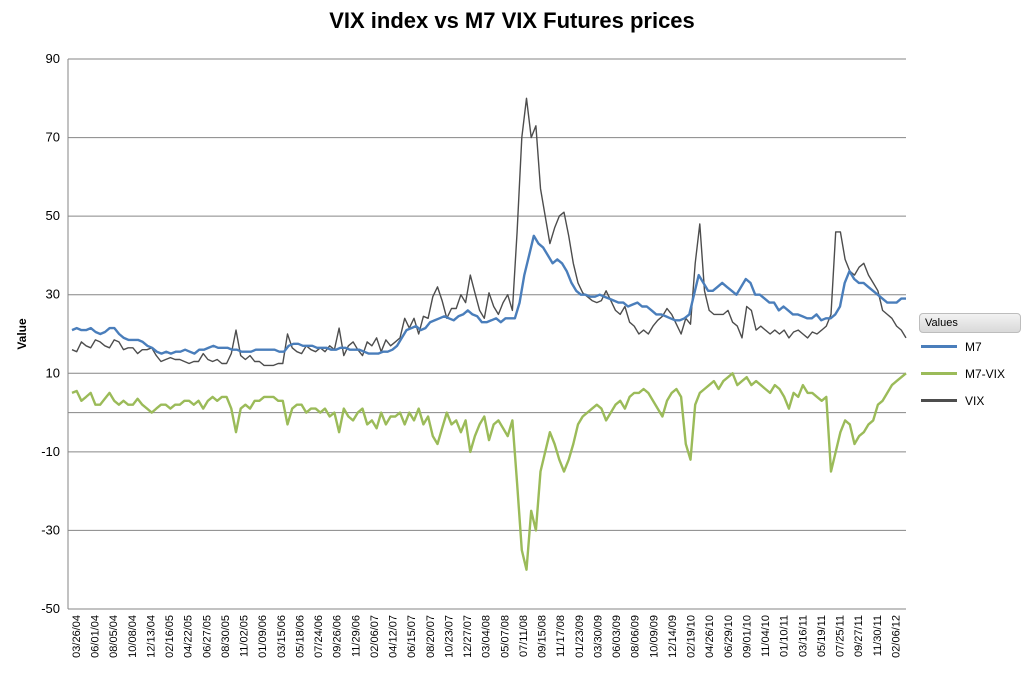 This screenshot has height=686, width=1024. I want to click on x-tick-label: 03/26/04, so click(77, 636).